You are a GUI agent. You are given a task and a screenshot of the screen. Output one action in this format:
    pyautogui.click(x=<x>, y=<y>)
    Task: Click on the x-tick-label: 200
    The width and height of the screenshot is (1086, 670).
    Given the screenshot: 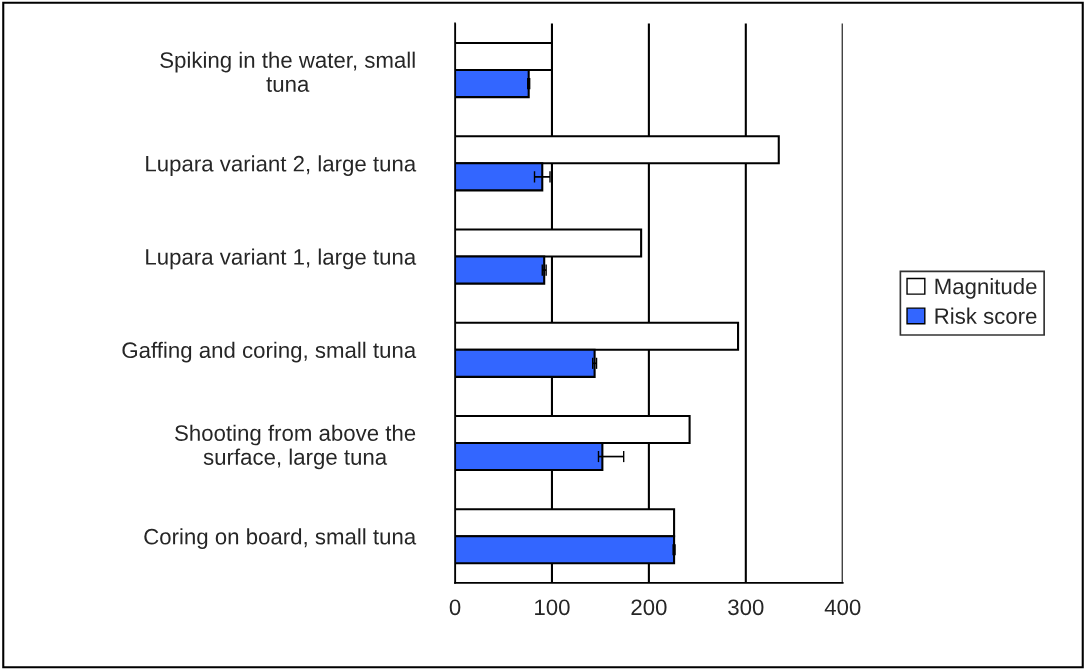 What is the action you would take?
    pyautogui.click(x=649, y=607)
    